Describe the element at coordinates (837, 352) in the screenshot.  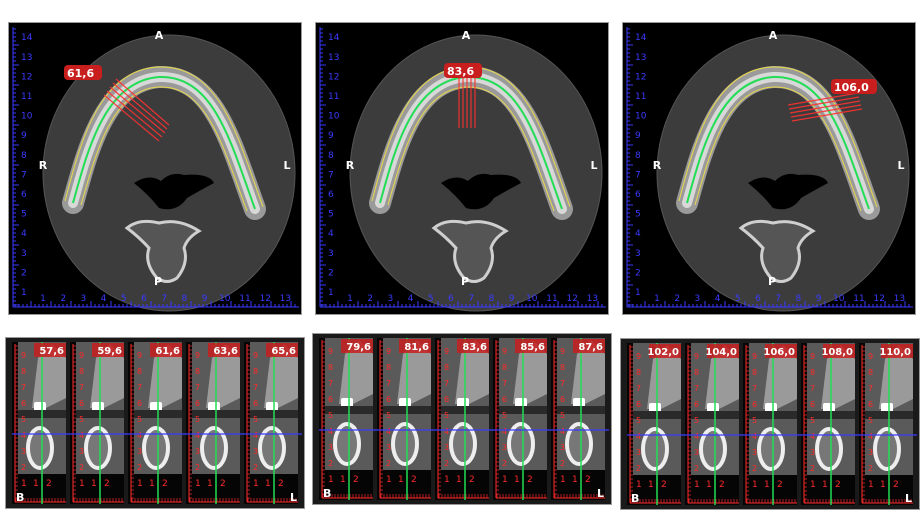
I see `slice-label: 108,0` at that location.